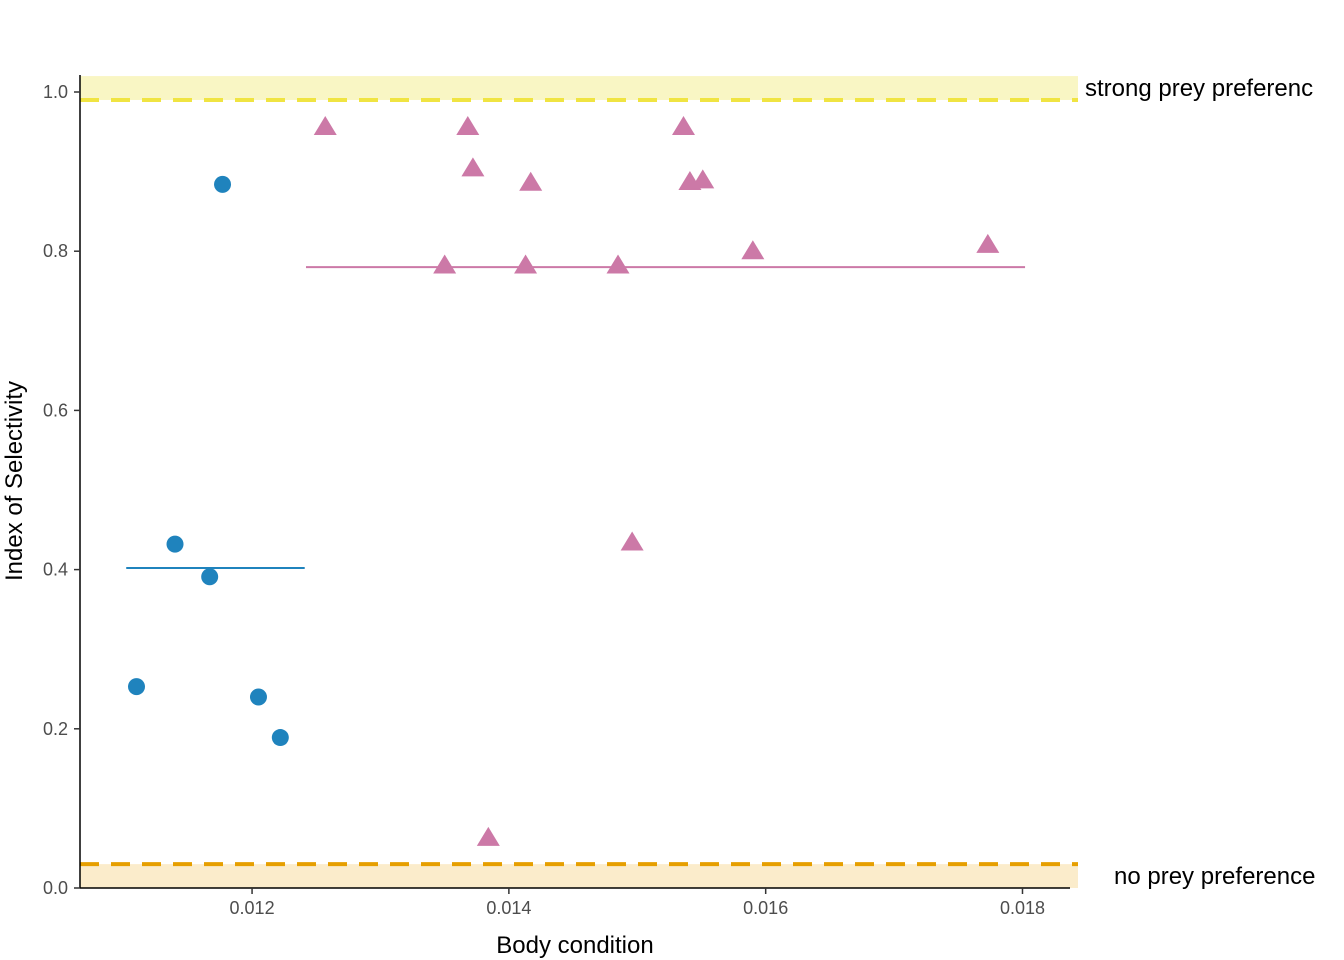 The image size is (1344, 960). Describe the element at coordinates (55, 92) in the screenshot. I see `y-tick-label: 1.0` at that location.